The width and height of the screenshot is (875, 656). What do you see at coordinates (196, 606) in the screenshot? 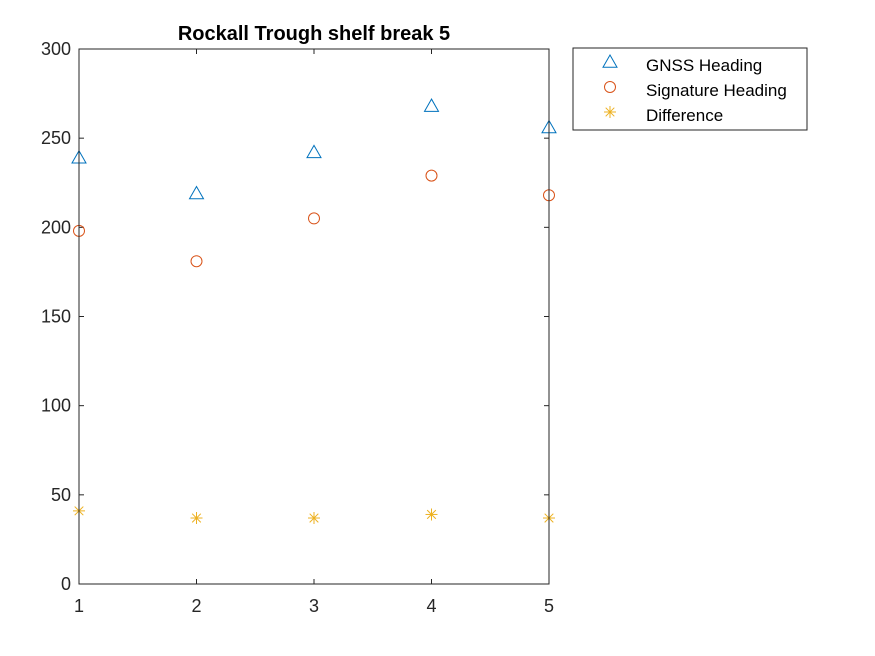
I see `x-tick-label: 2` at bounding box center [196, 606].